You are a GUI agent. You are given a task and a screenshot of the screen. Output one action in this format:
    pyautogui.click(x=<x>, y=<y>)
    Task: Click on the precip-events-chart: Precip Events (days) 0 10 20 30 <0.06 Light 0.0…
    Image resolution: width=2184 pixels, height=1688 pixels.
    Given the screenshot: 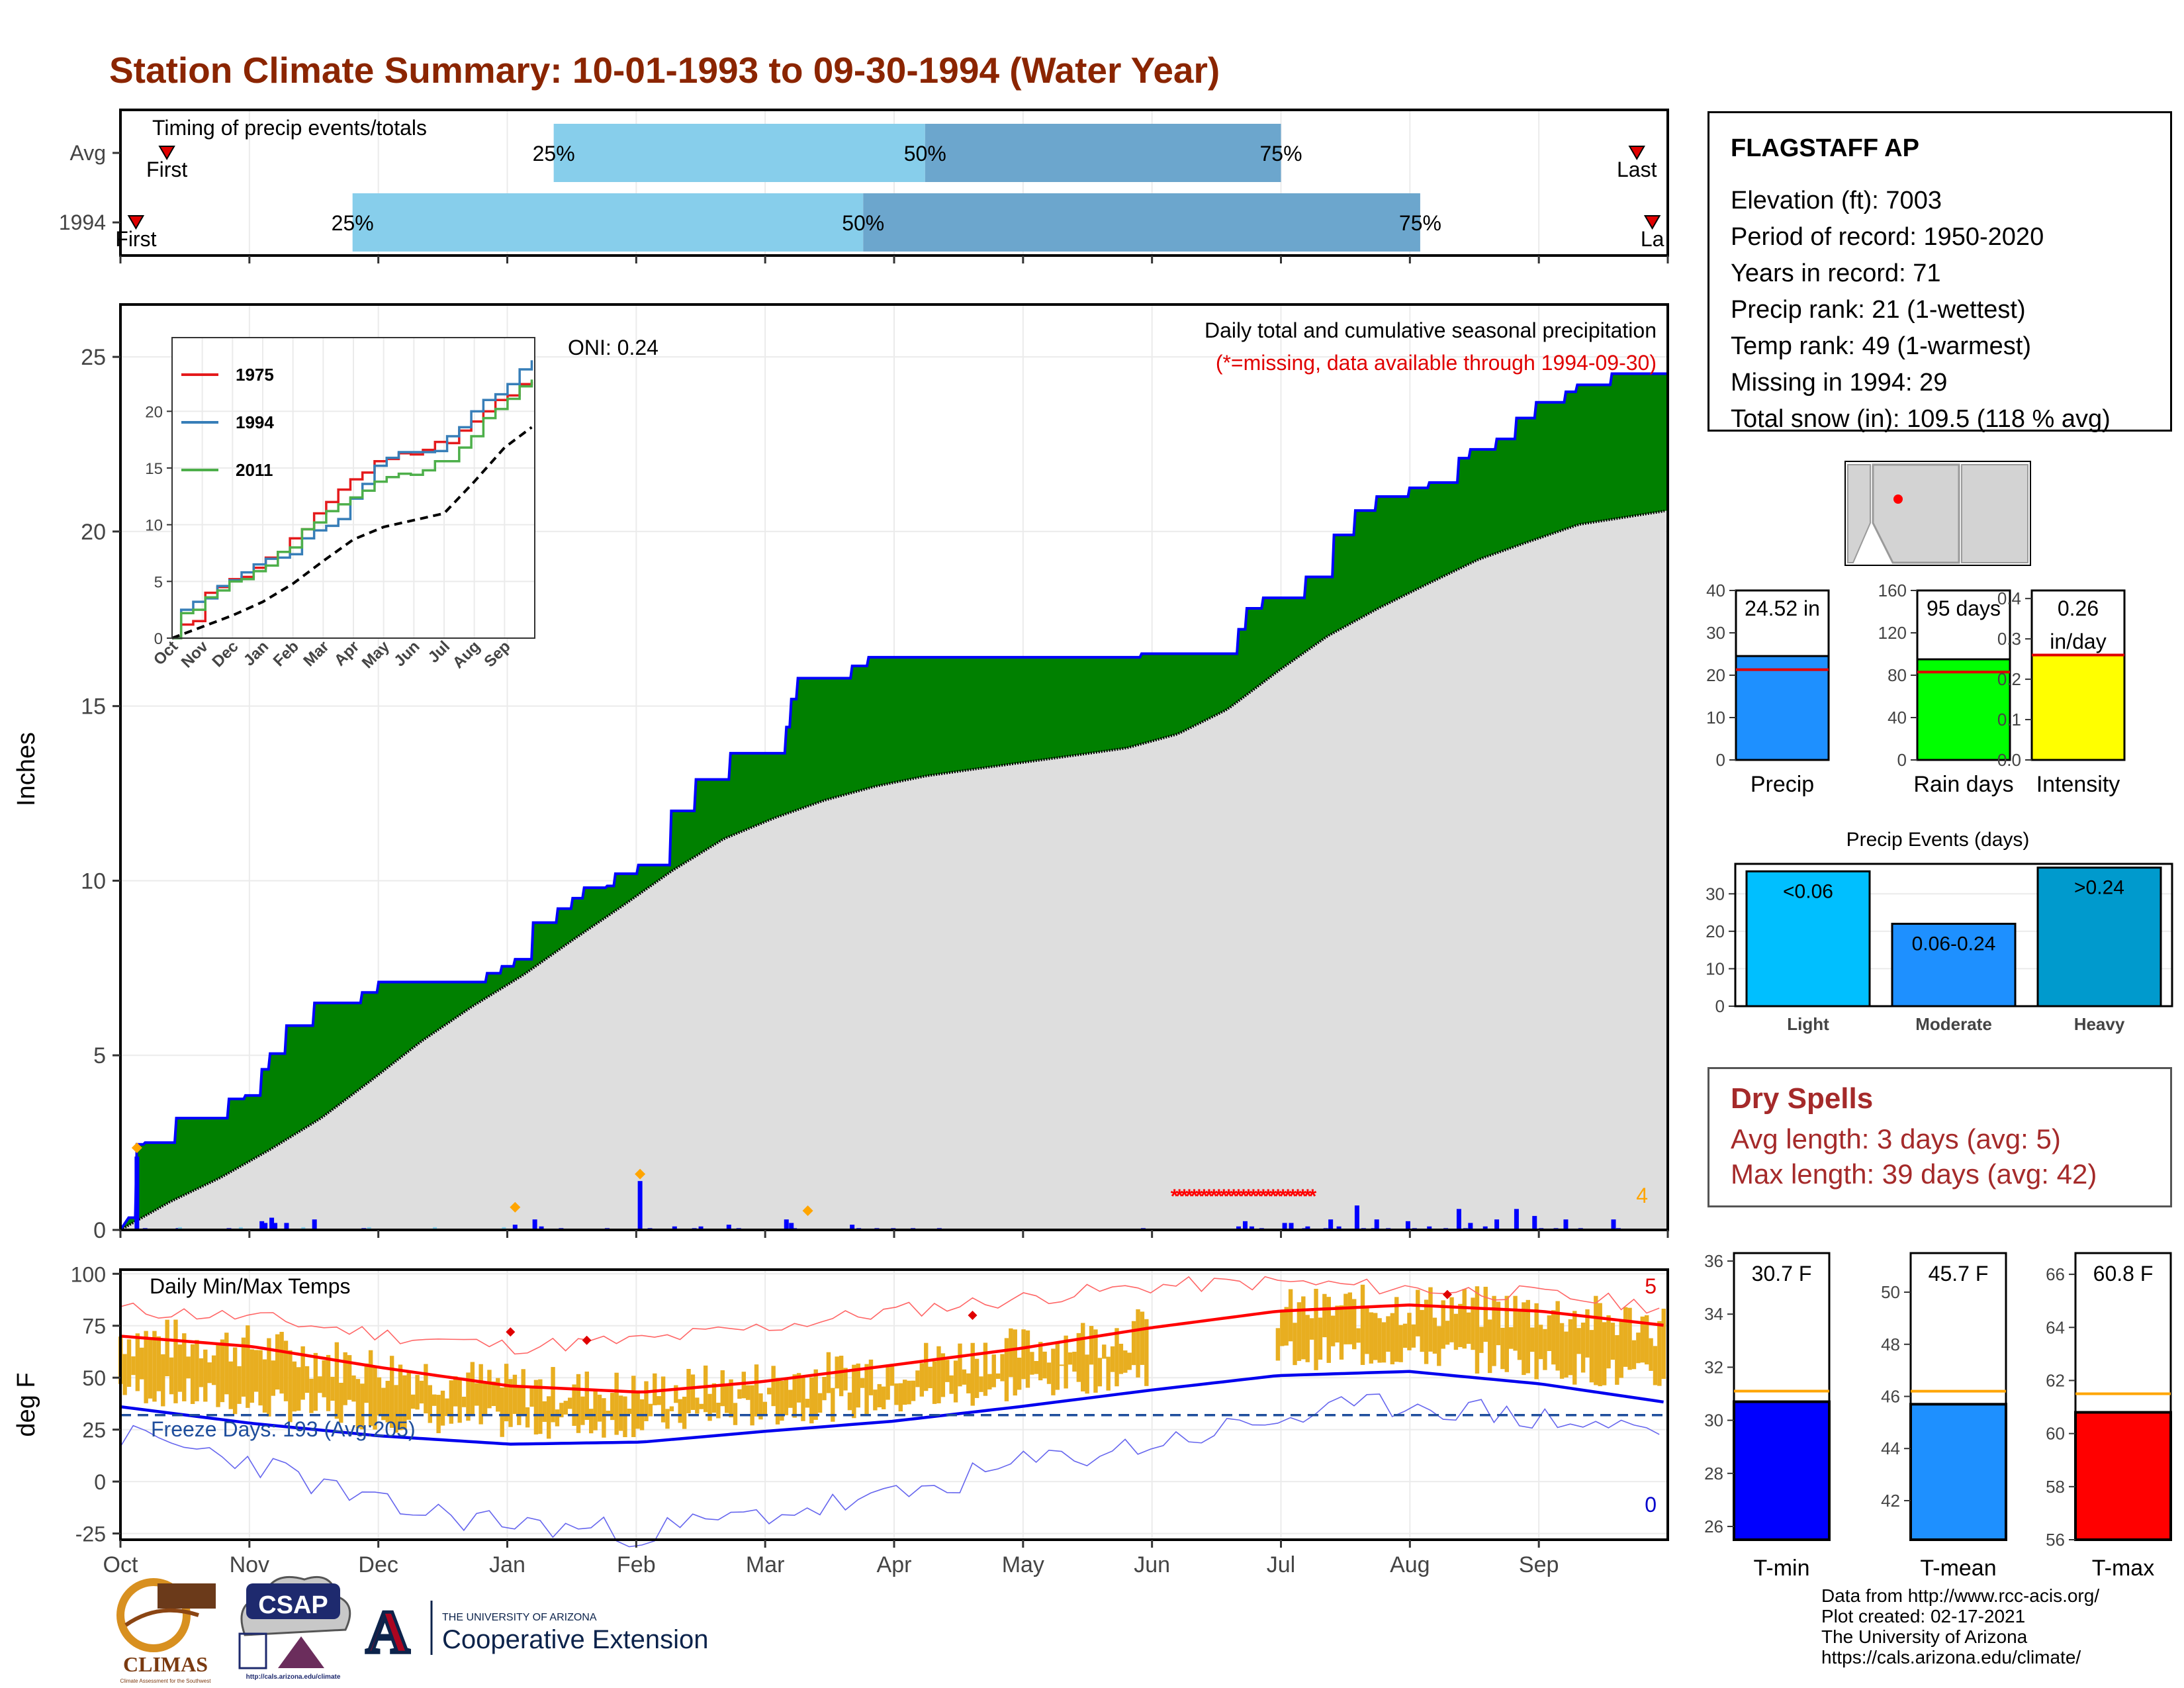 What is the action you would take?
    pyautogui.click(x=1940, y=931)
    